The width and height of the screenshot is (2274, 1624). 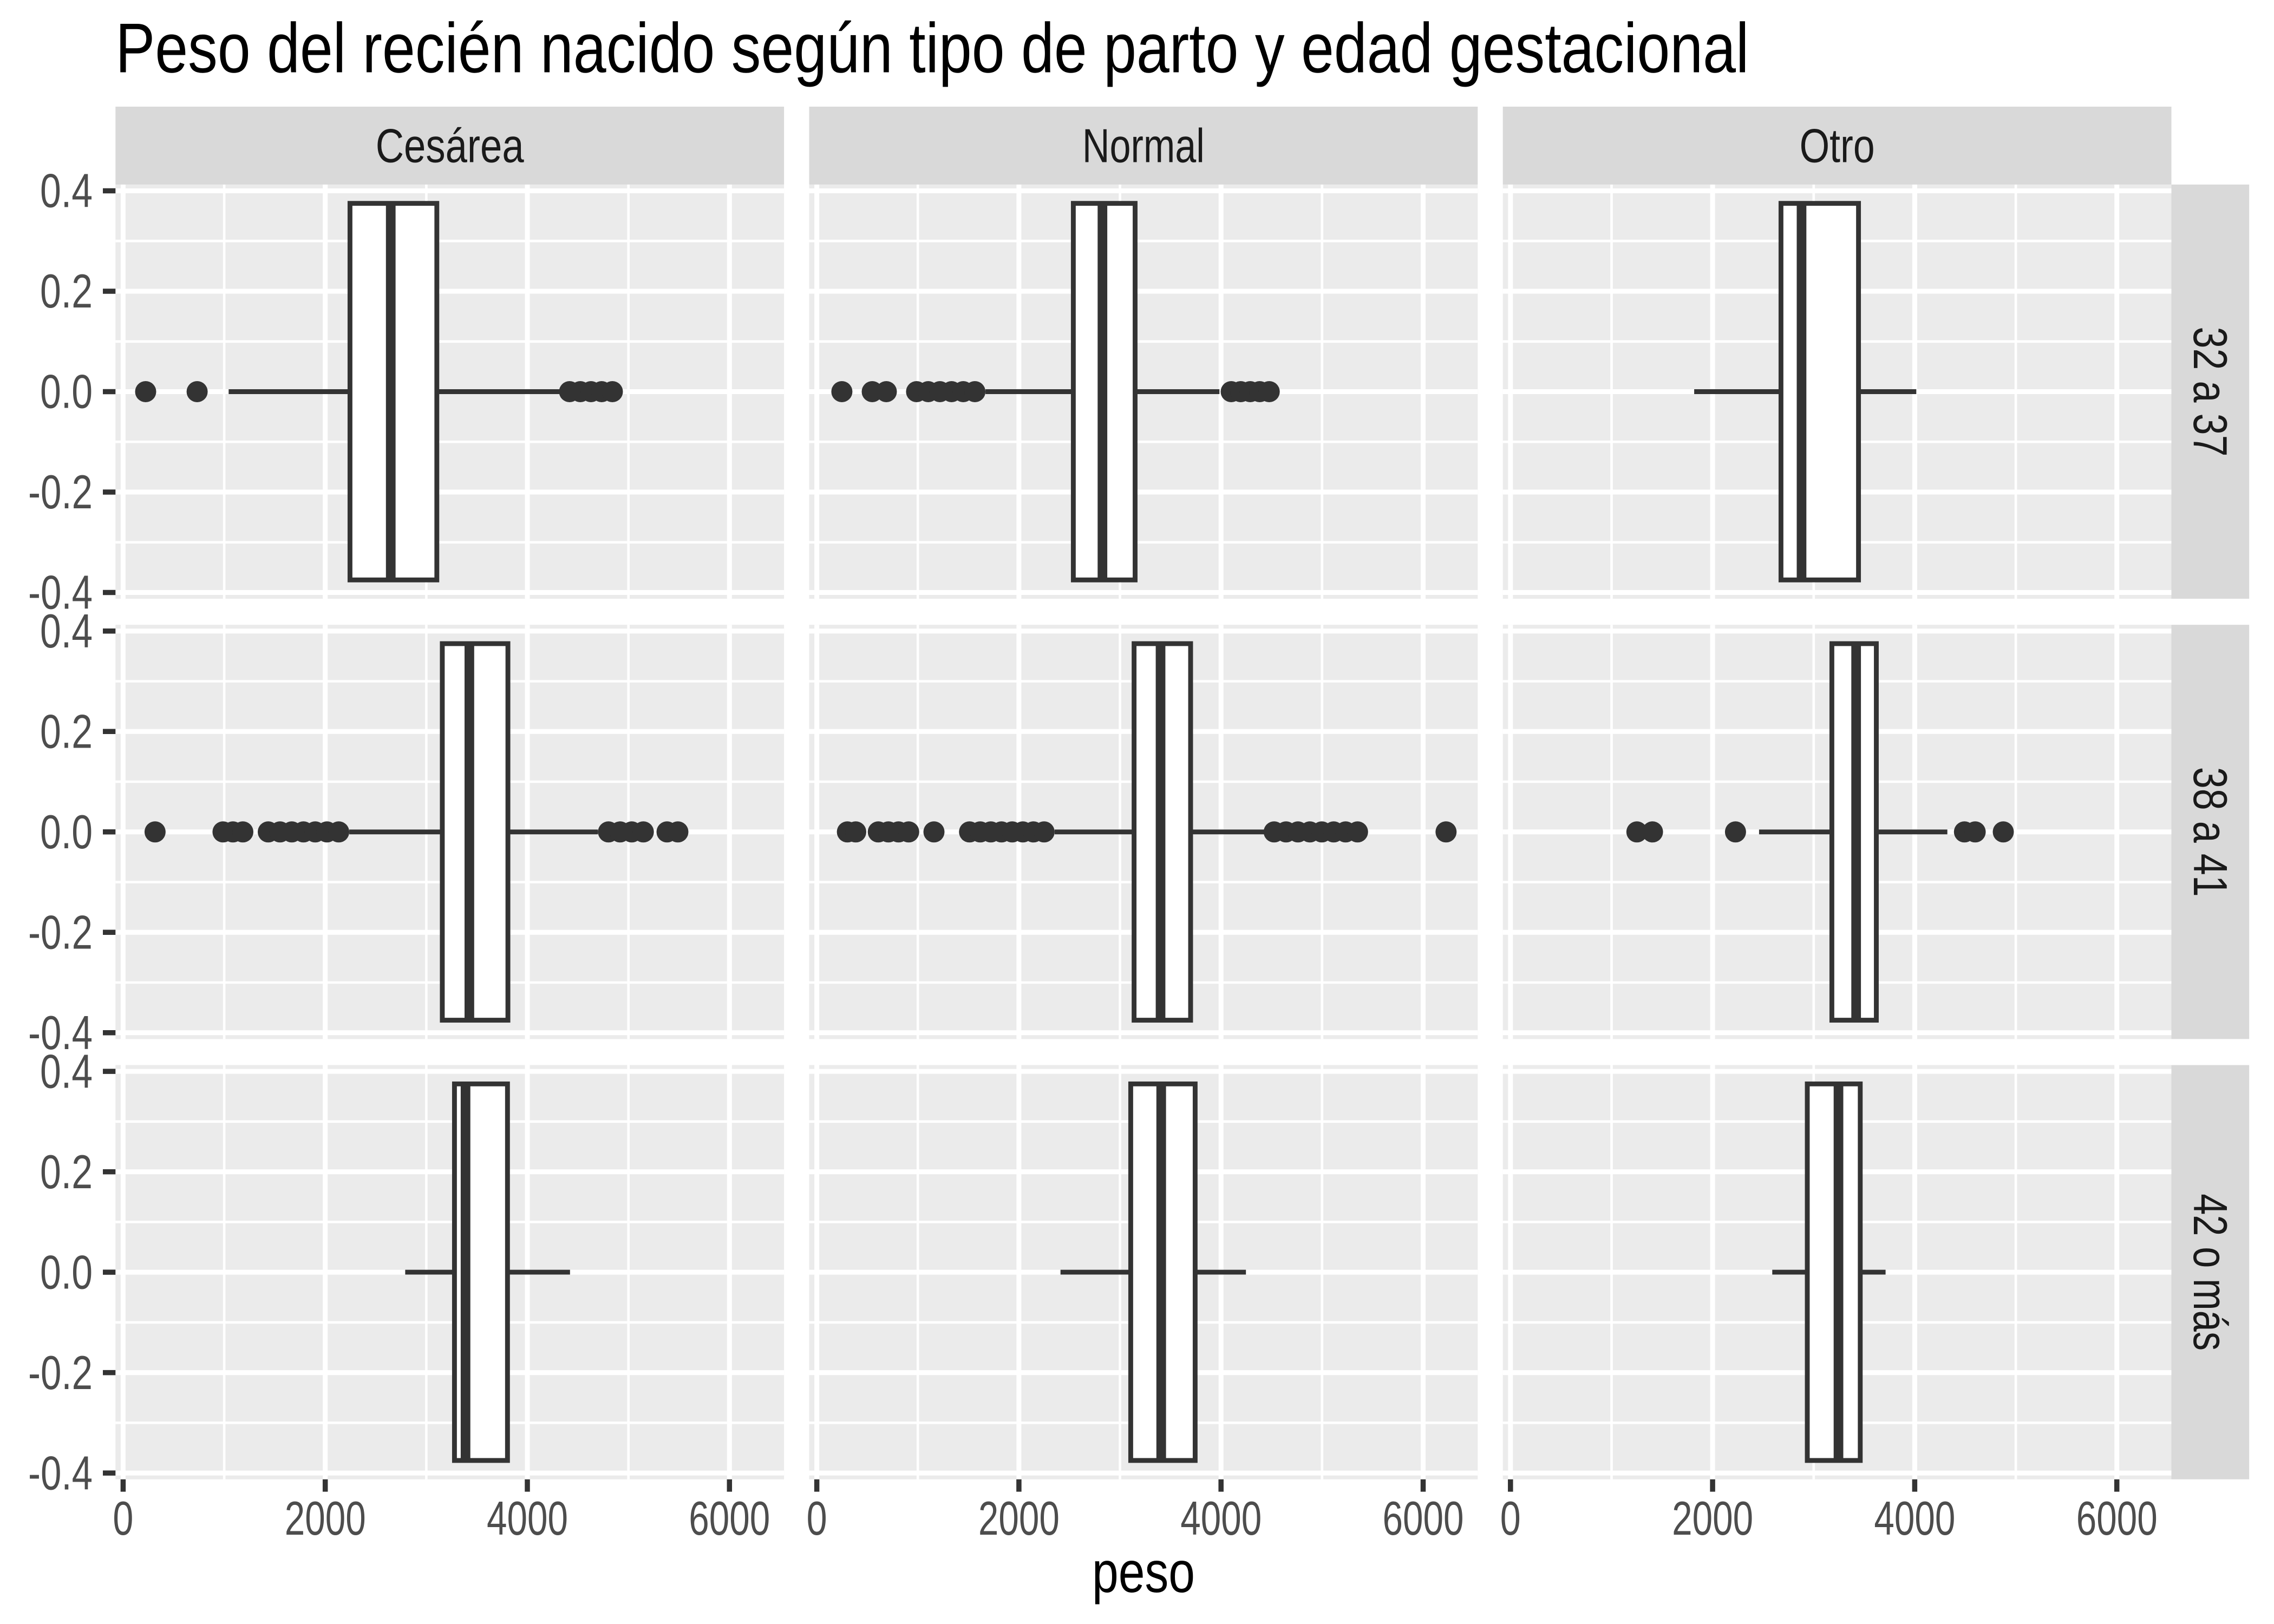 What do you see at coordinates (1838, 146) in the screenshot?
I see `svg-text: Otro` at bounding box center [1838, 146].